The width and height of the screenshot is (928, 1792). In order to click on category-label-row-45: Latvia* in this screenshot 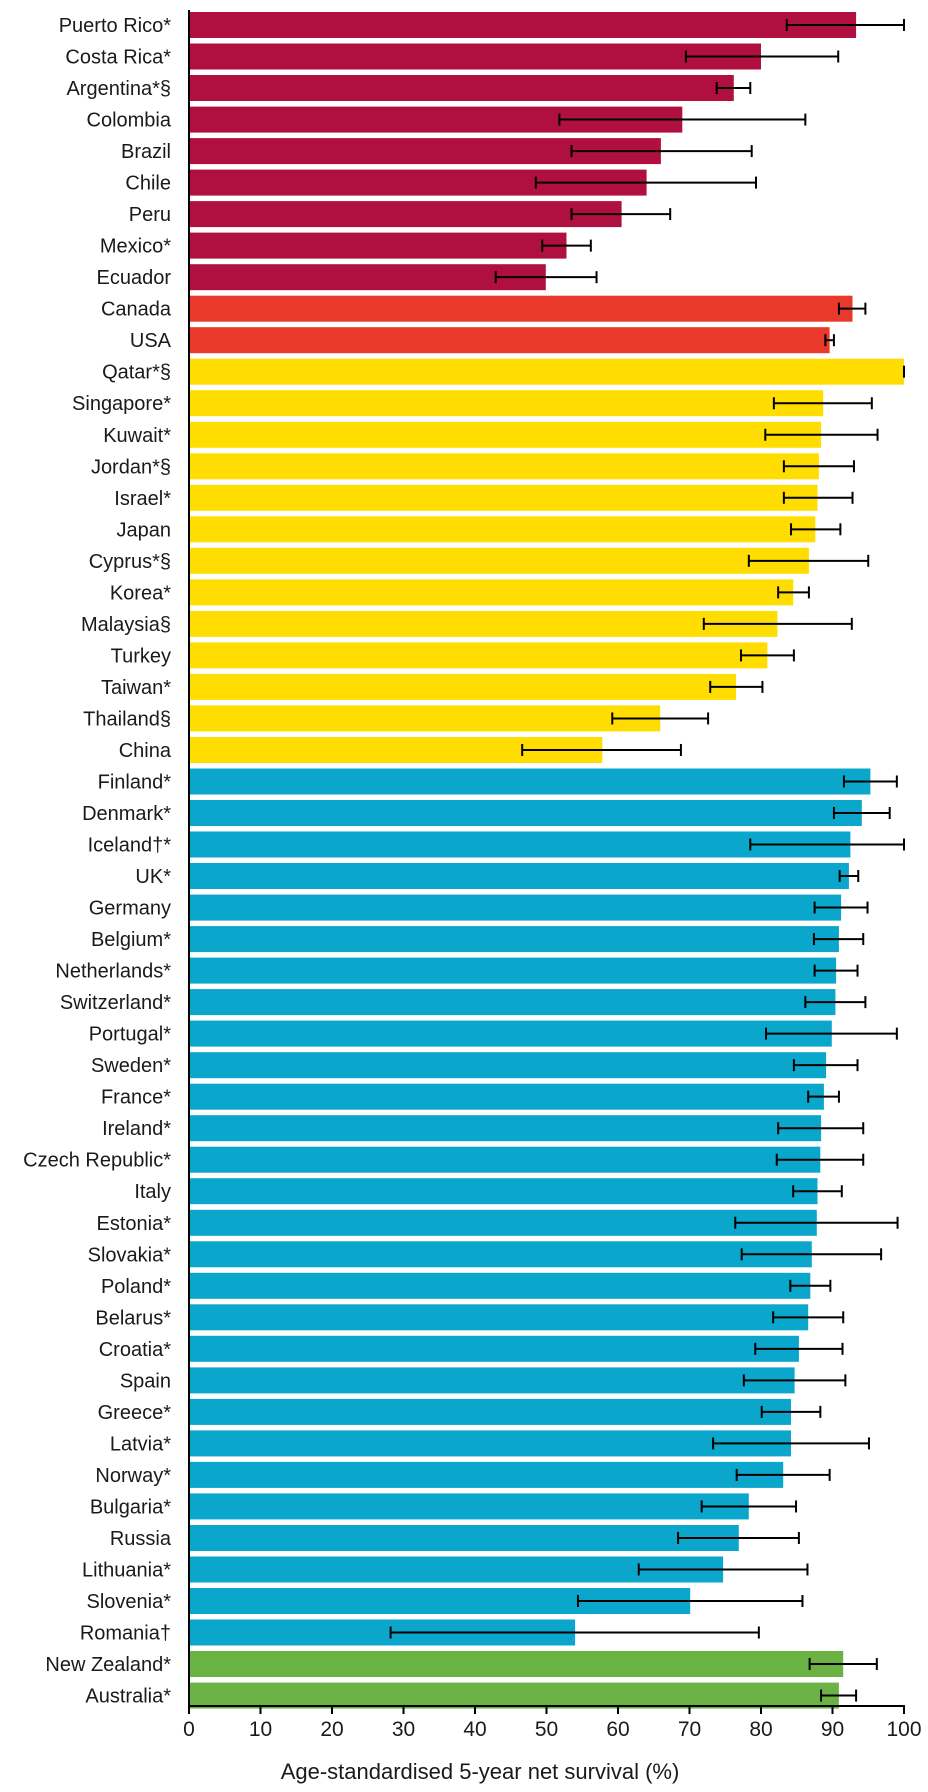, I will do `click(140, 1444)`.